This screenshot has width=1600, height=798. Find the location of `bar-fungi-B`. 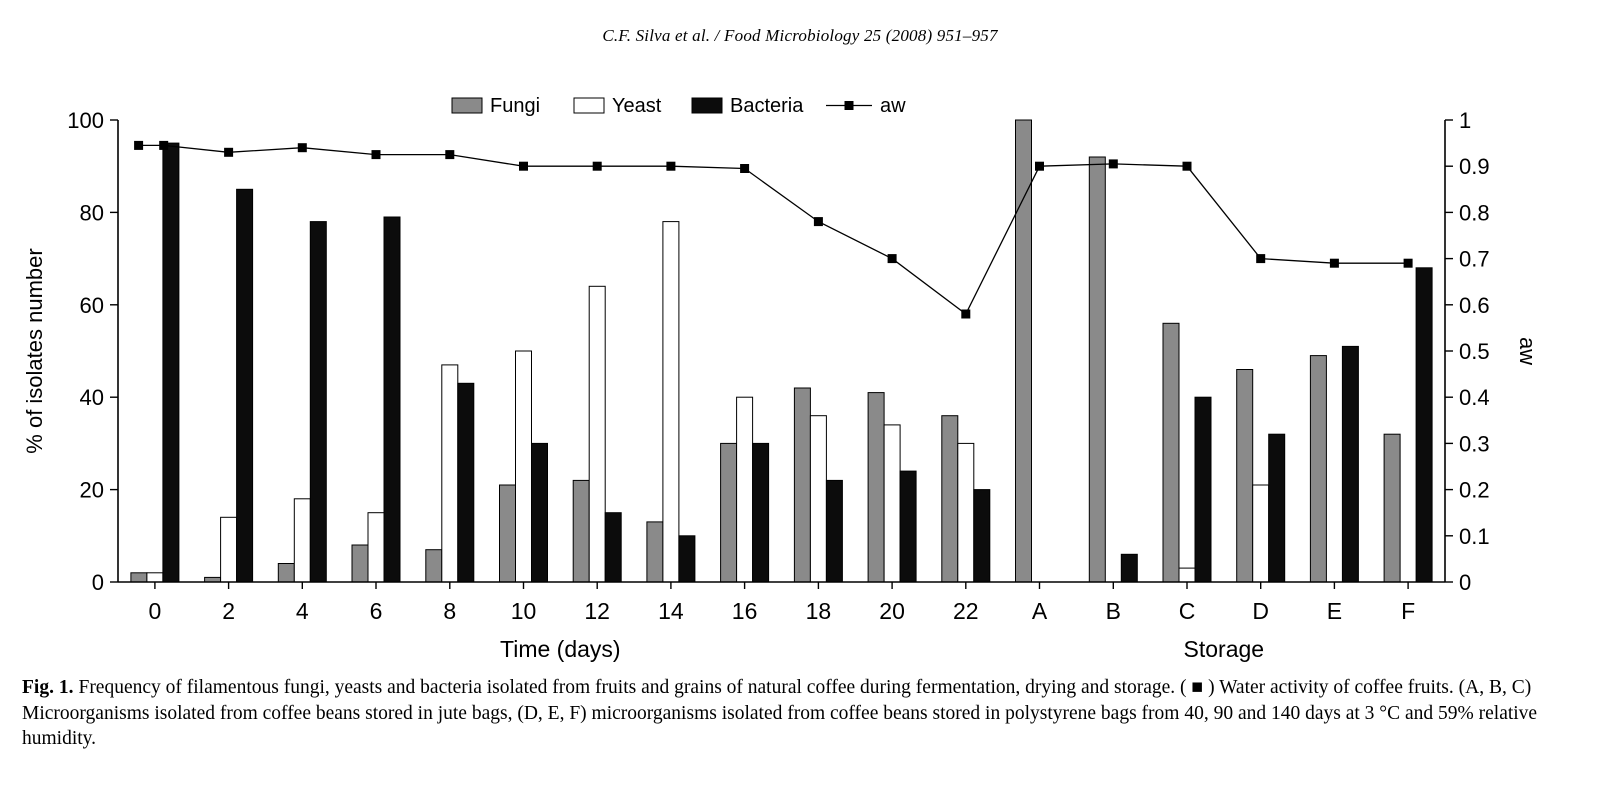

bar-fungi-B is located at coordinates (1097, 369).